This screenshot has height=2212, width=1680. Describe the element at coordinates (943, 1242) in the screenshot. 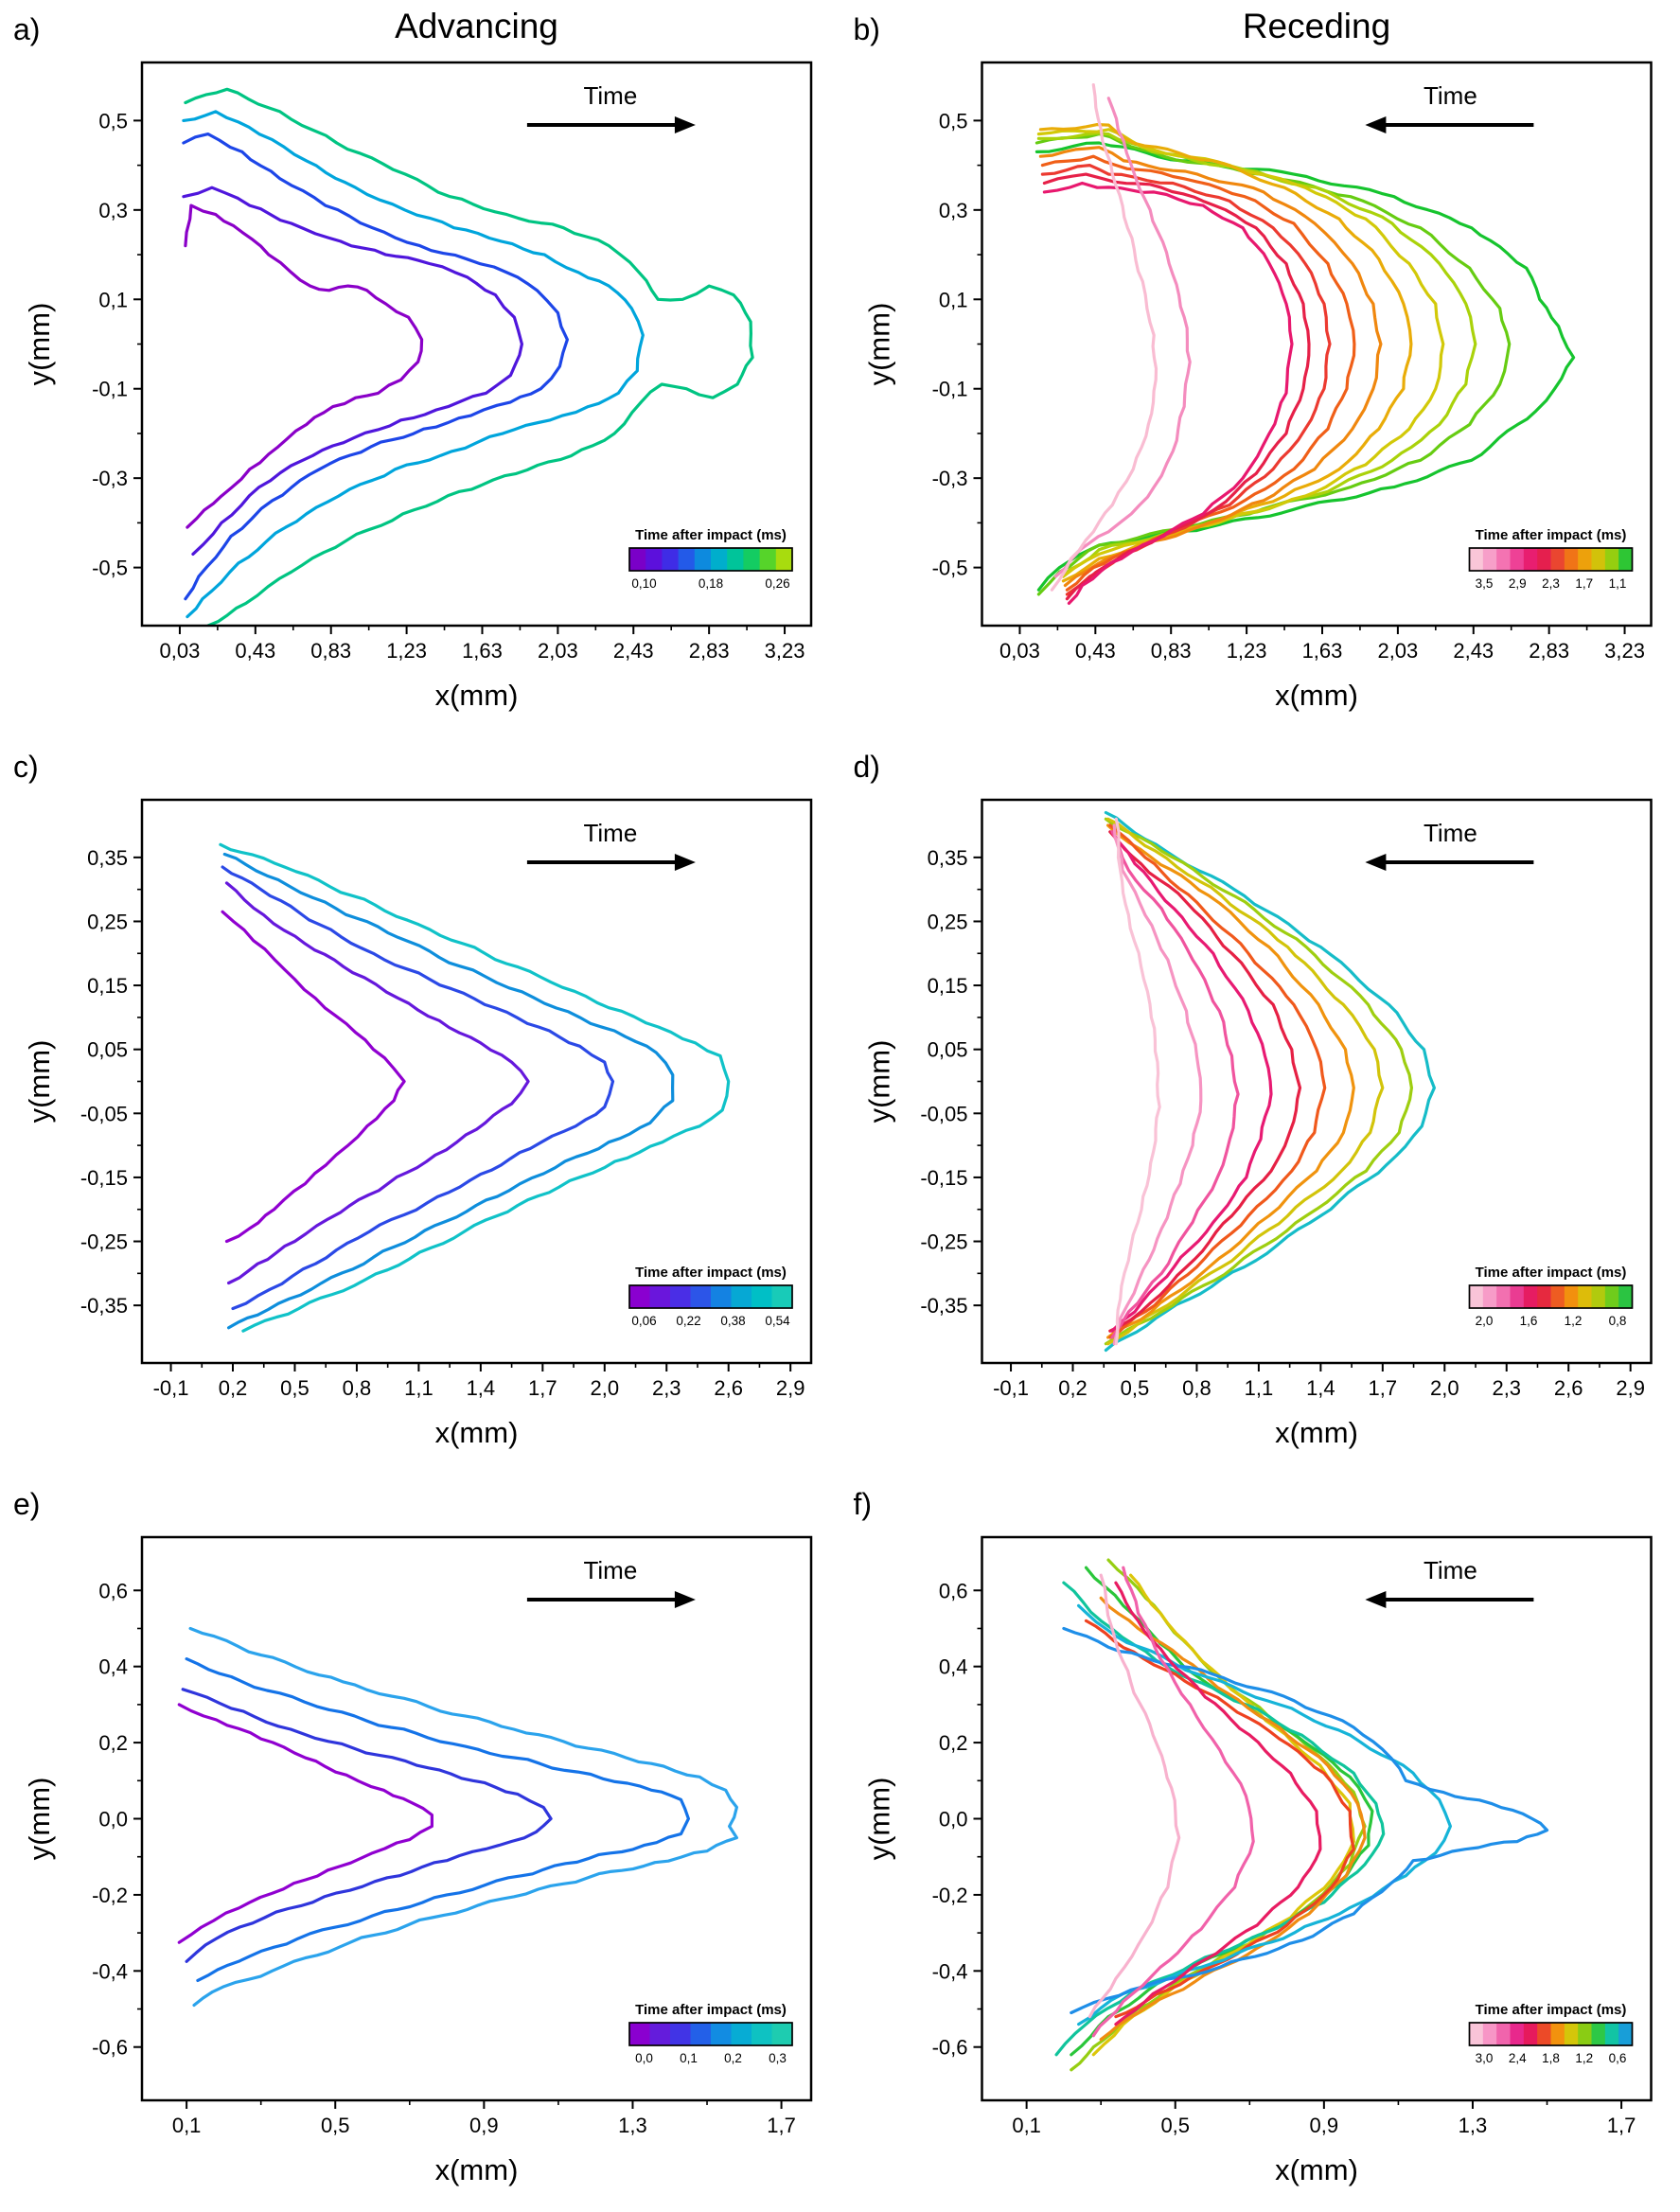

I see `y-tick-label: -0,25` at that location.